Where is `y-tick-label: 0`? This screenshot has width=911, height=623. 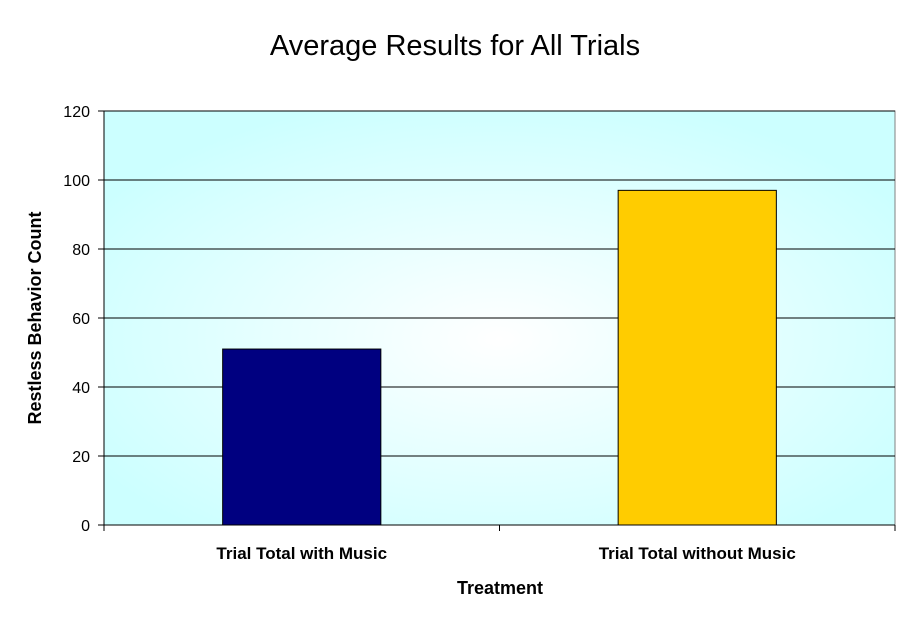 y-tick-label: 0 is located at coordinates (85, 526).